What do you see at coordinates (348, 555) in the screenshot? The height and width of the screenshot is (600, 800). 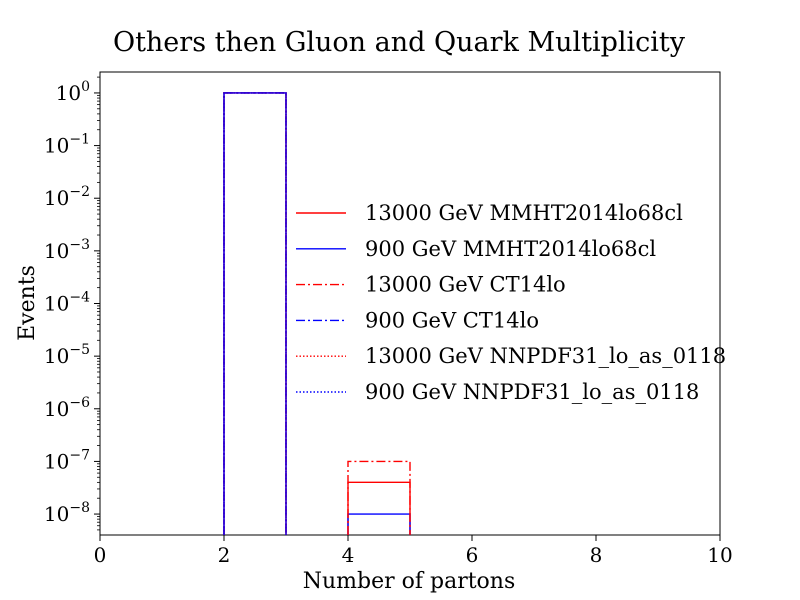 I see `x-tick-label: 4` at bounding box center [348, 555].